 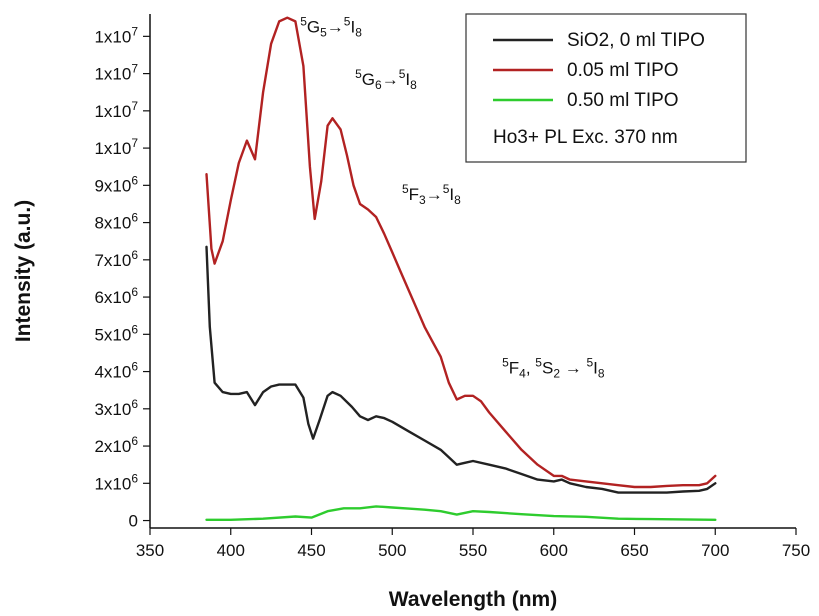 I want to click on y-tick-label: 4x10⁶, so click(x=116, y=371).